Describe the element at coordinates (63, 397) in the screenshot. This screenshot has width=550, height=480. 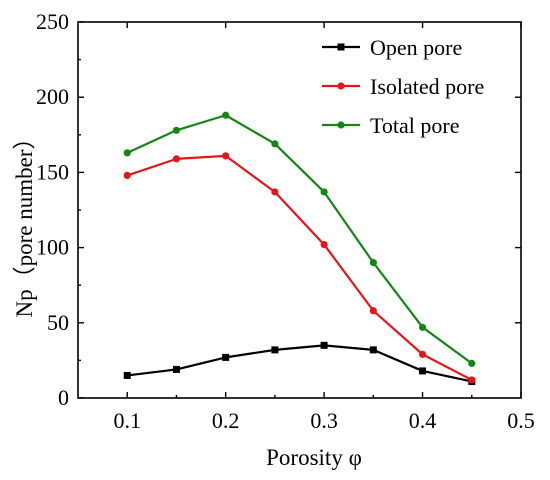
I see `y-tick-label: 0` at that location.